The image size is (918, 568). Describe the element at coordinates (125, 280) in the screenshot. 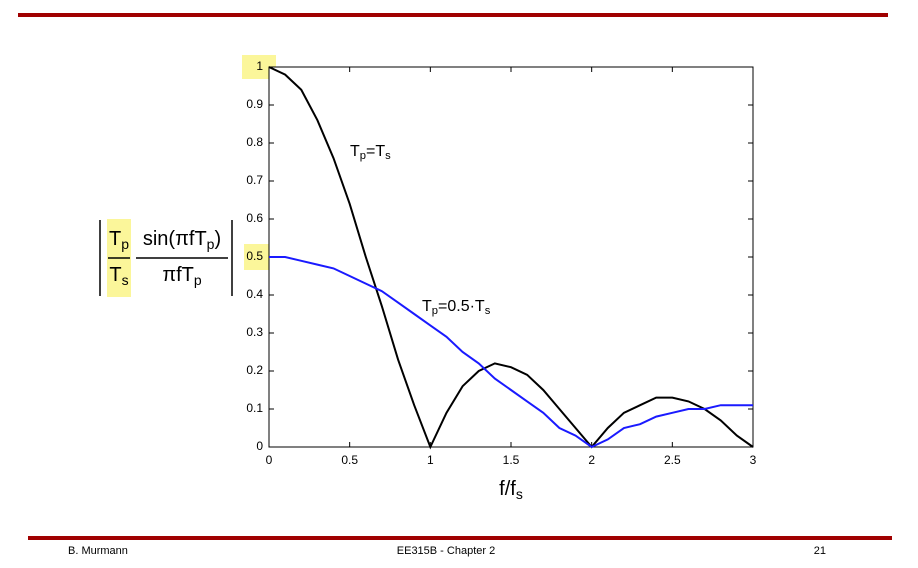

I see `y-label-subscript: s` at that location.